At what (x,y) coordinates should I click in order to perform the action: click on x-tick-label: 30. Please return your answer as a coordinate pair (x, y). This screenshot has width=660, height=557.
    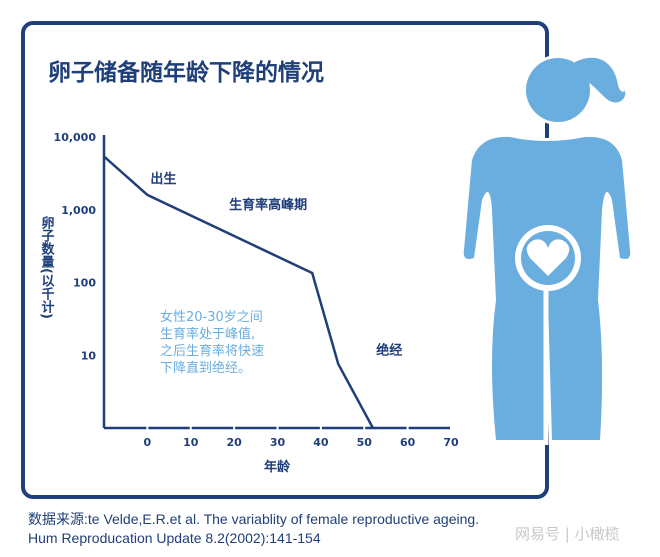
    Looking at the image, I should click on (278, 442).